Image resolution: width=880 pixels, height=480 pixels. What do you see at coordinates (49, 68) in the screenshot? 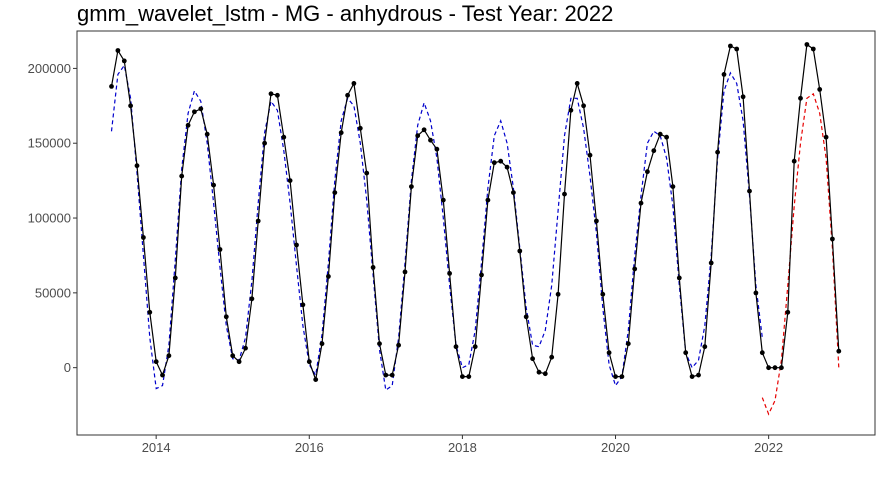
I see `y-tick-label: 200000` at bounding box center [49, 68].